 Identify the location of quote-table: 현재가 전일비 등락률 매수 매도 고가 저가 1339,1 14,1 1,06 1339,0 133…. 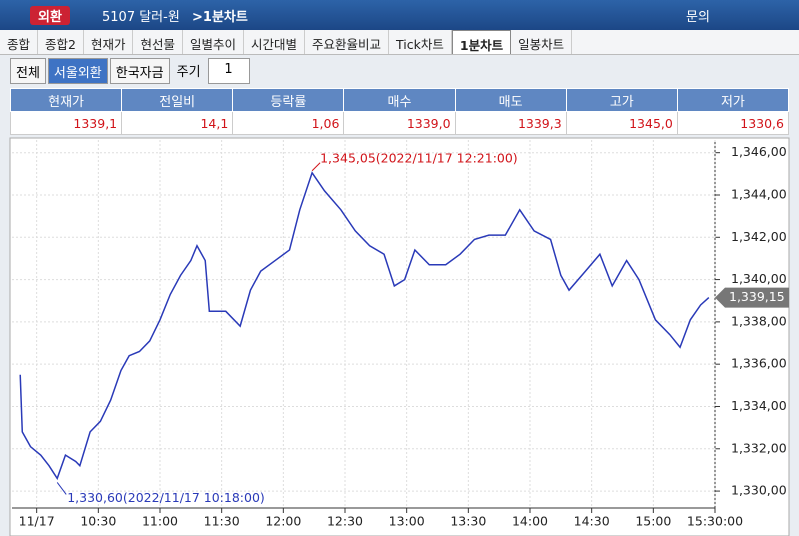
(399, 111).